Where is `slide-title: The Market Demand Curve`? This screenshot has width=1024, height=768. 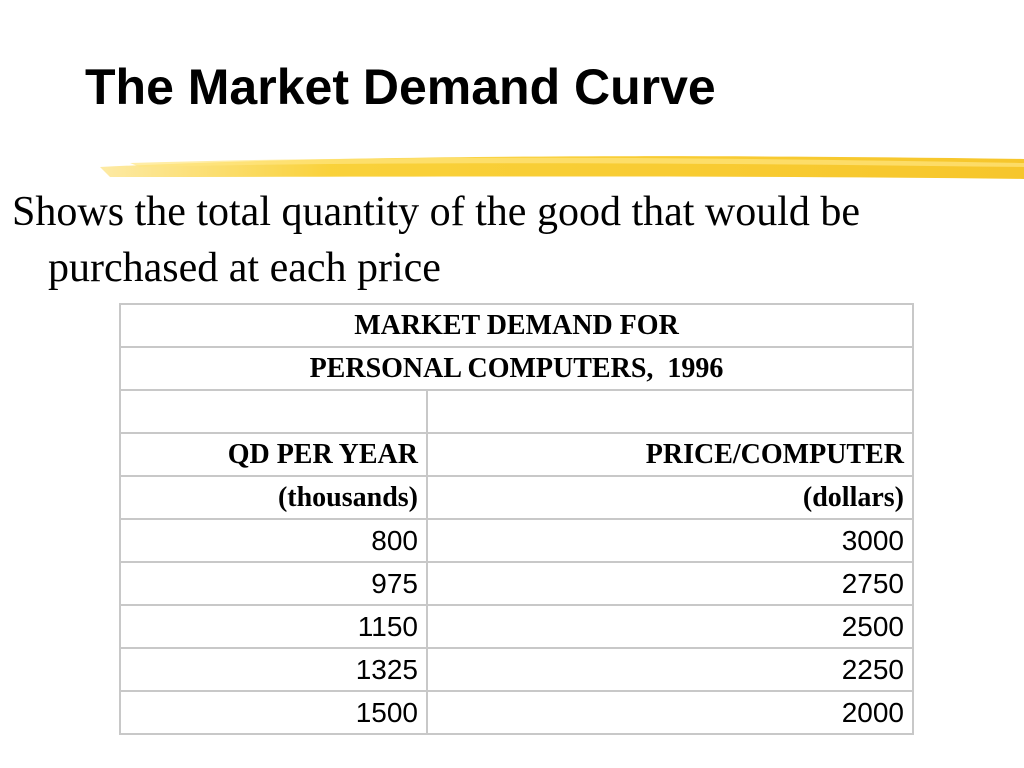 slide-title: The Market Demand Curve is located at coordinates (400, 87).